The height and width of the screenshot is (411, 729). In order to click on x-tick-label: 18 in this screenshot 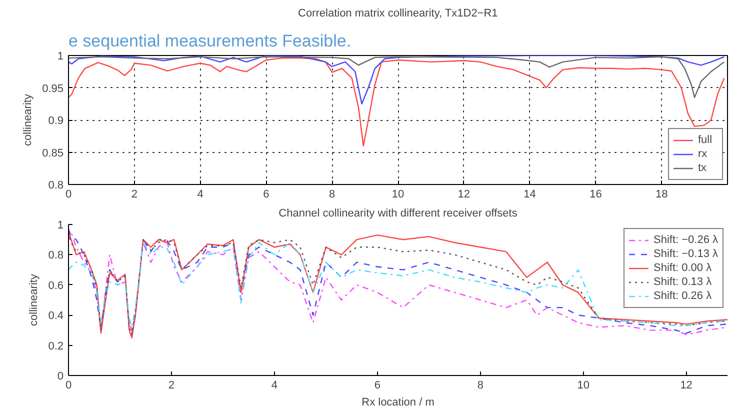, I will do `click(661, 194)`.